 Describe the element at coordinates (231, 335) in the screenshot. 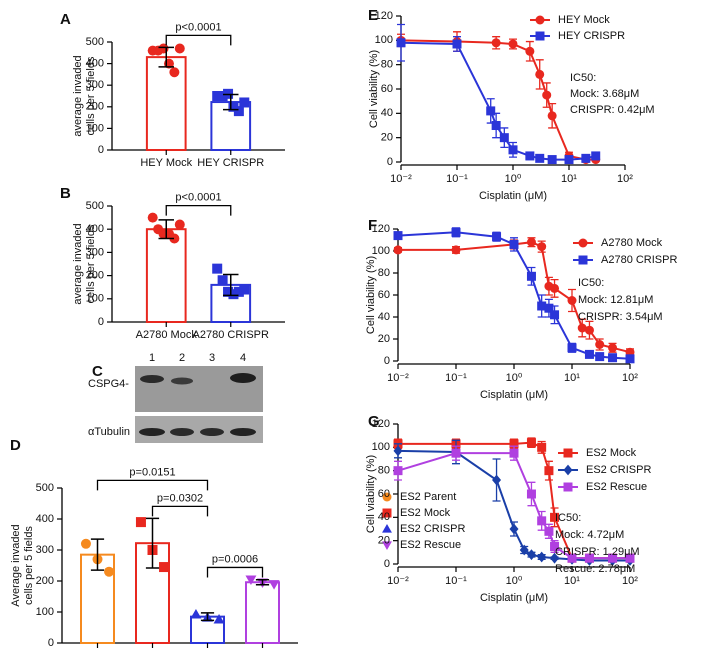

I see `x-tick-label: A2780 CRISPR` at that location.